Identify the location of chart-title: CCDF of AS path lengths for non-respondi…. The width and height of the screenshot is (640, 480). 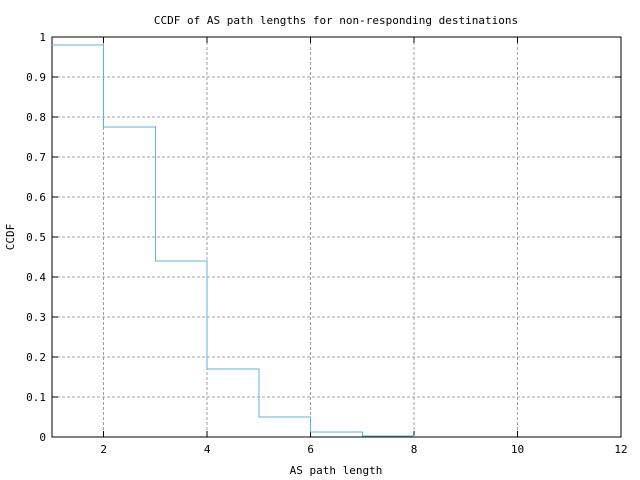
(336, 20).